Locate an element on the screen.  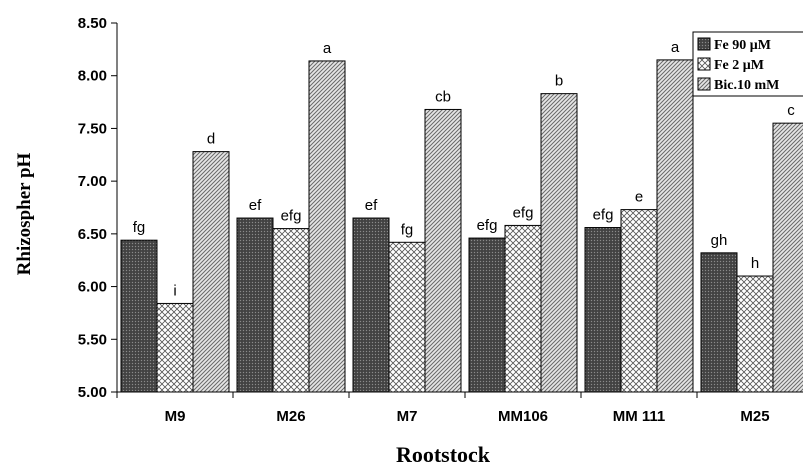
legend-box is located at coordinates (747, 64).